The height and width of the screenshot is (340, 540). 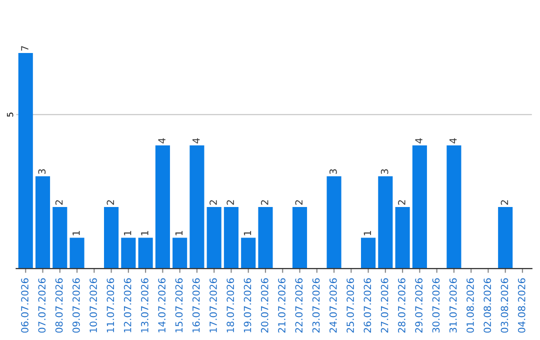 What do you see at coordinates (196, 305) in the screenshot?
I see `x-tick-label: 16.07.2026` at bounding box center [196, 305].